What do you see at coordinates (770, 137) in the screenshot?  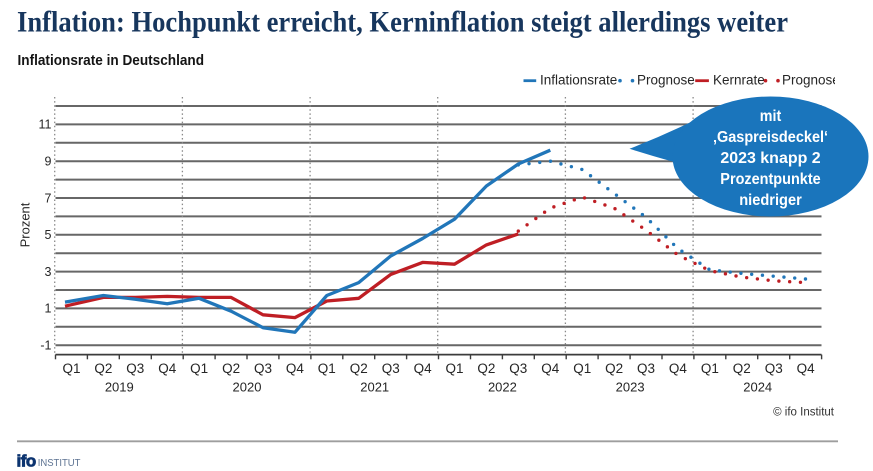 I see `svg-text: ‚Gaspreisdeckel‘` at bounding box center [770, 137].